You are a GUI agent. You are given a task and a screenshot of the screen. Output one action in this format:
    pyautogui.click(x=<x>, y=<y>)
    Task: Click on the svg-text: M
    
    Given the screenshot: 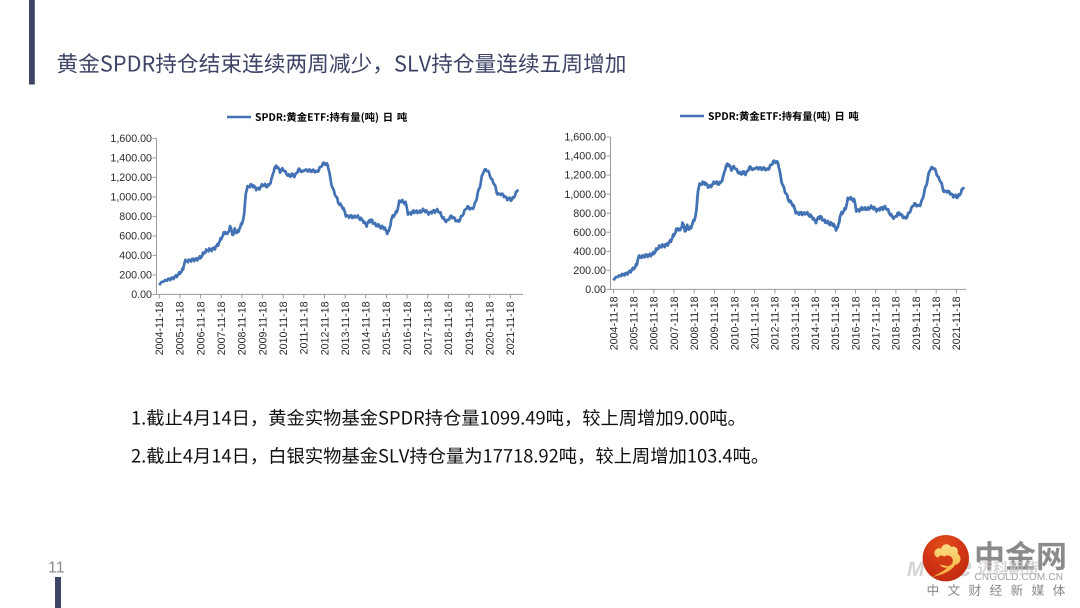 What is the action you would take?
    pyautogui.click(x=916, y=569)
    